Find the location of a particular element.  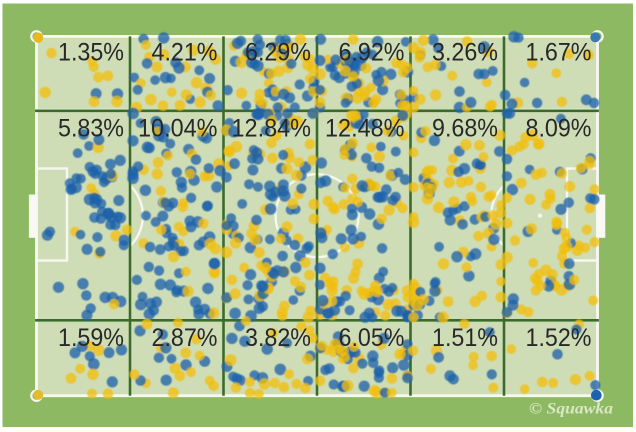

svg-text: 1.52% is located at coordinates (559, 338).